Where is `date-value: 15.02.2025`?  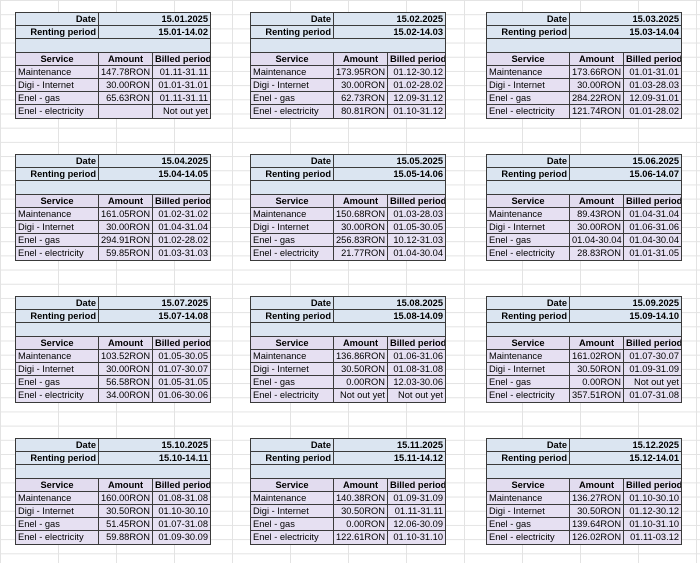
date-value: 15.02.2025 is located at coordinates (389, 19).